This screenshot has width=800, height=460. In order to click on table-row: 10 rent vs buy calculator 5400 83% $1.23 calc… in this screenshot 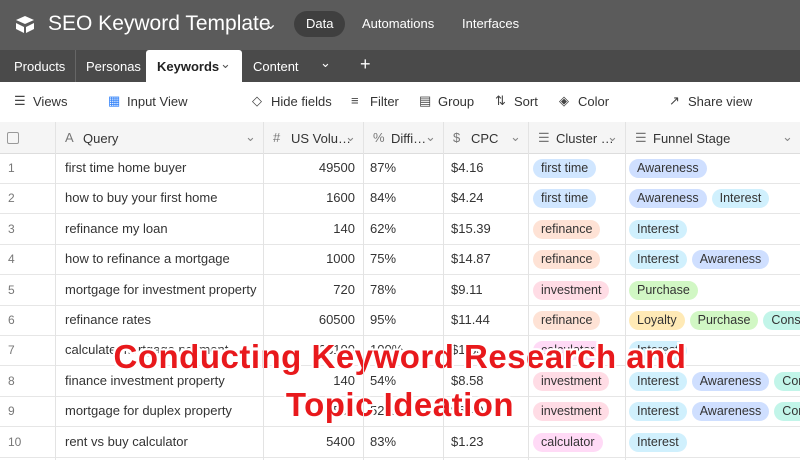, I will do `click(400, 442)`.